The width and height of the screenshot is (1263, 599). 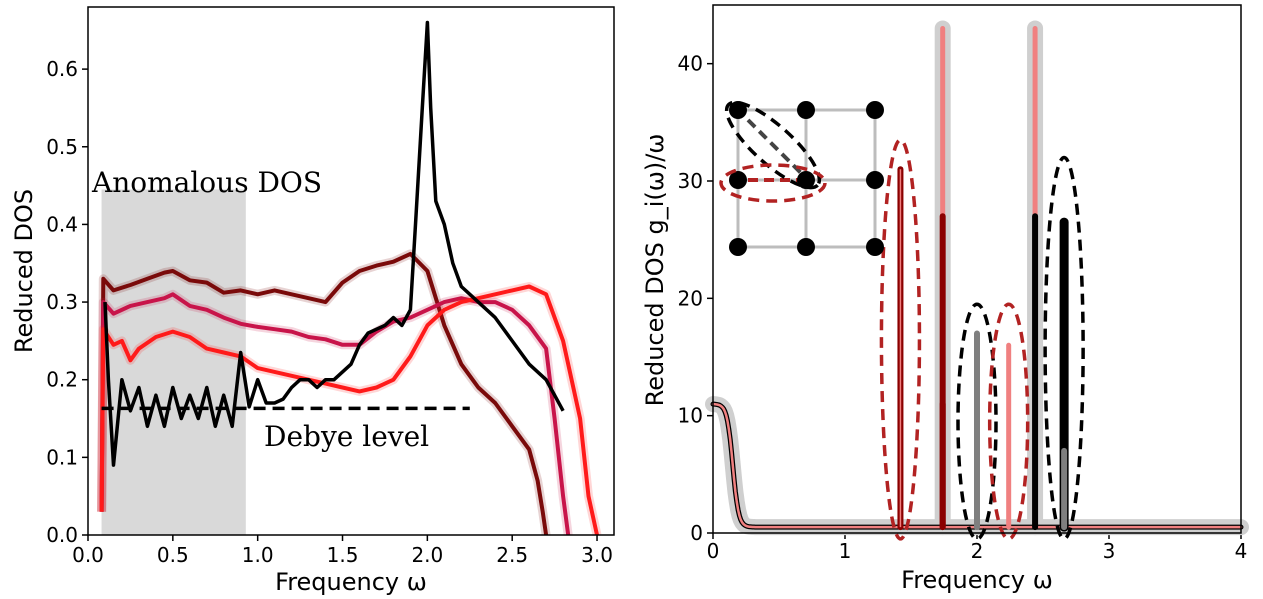 What do you see at coordinates (62, 302) in the screenshot?
I see `y-tick-label: 0.3` at bounding box center [62, 302].